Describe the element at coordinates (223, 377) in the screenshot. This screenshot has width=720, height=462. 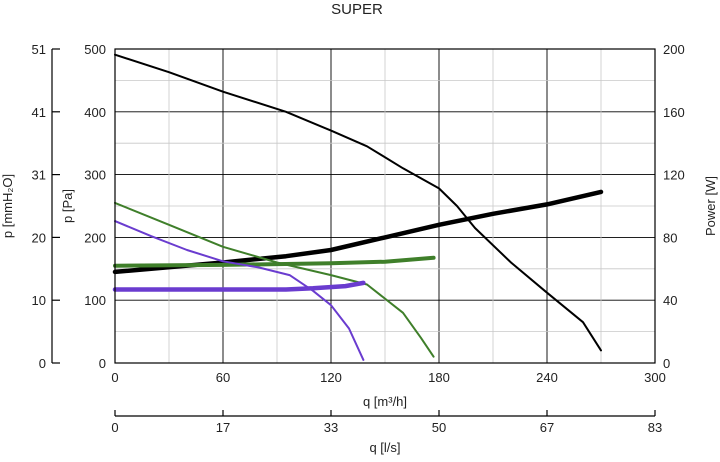
I see `x-tick-label: 60` at that location.